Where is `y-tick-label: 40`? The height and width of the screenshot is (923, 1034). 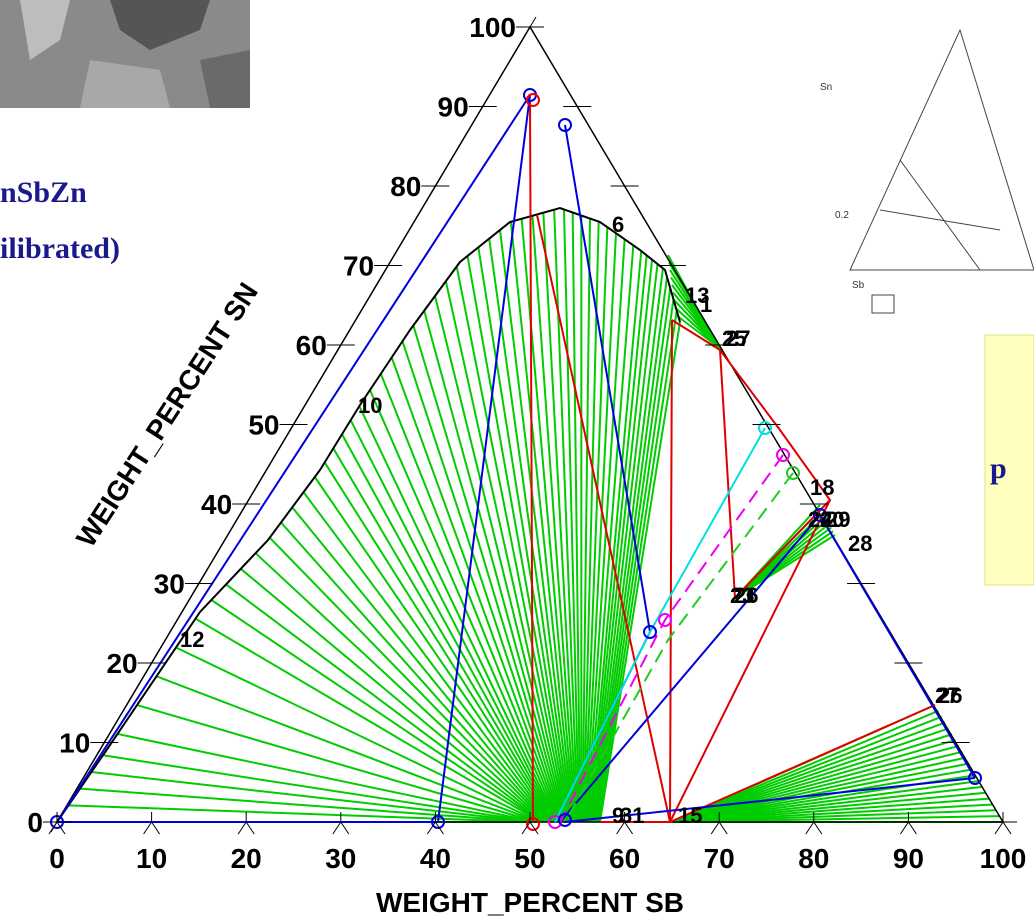
y-tick-label: 40 is located at coordinates (216, 504).